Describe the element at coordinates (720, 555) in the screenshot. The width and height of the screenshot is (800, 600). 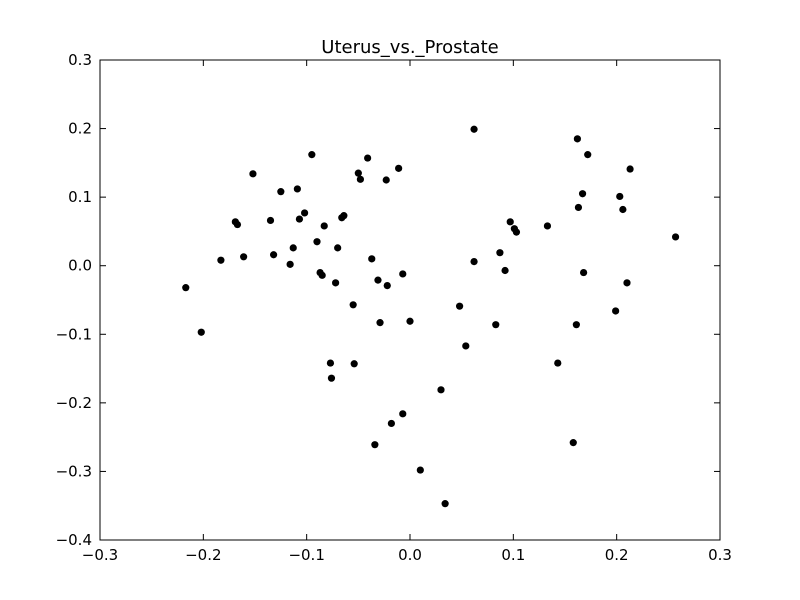
I see `x-tick-label: 0.3` at that location.